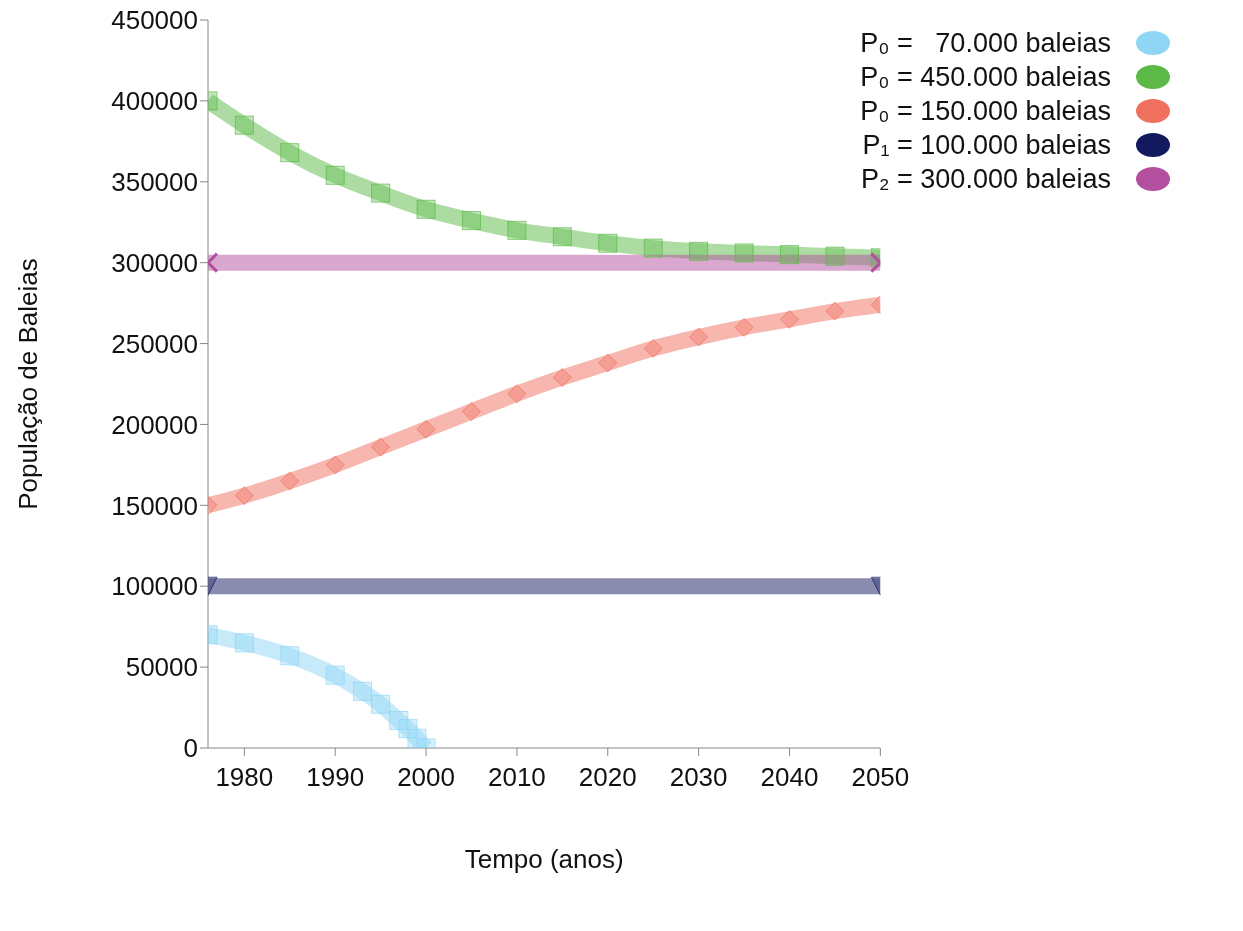 Image resolution: width=1243 pixels, height=931 pixels. What do you see at coordinates (28, 384) in the screenshot?
I see `y-axis-title: População de Baleias` at bounding box center [28, 384].